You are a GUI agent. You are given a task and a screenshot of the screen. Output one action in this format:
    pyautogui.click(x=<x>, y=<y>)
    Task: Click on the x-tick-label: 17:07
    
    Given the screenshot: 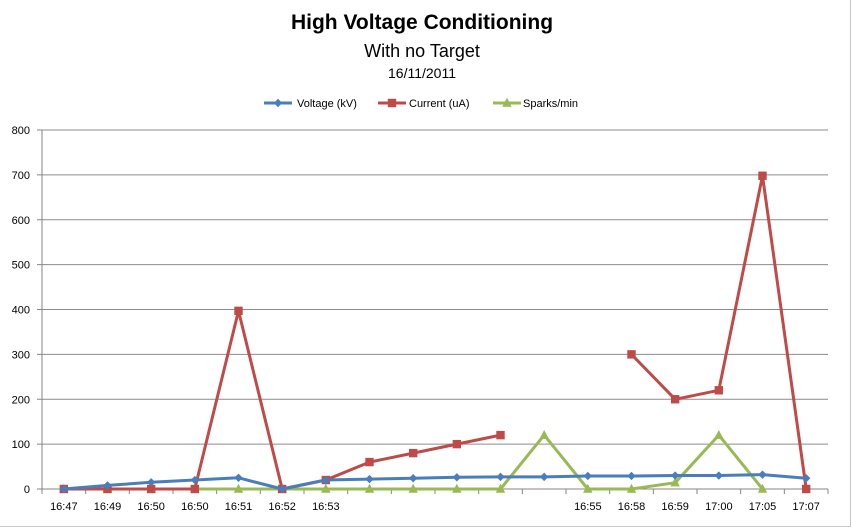 What is the action you would take?
    pyautogui.click(x=806, y=507)
    